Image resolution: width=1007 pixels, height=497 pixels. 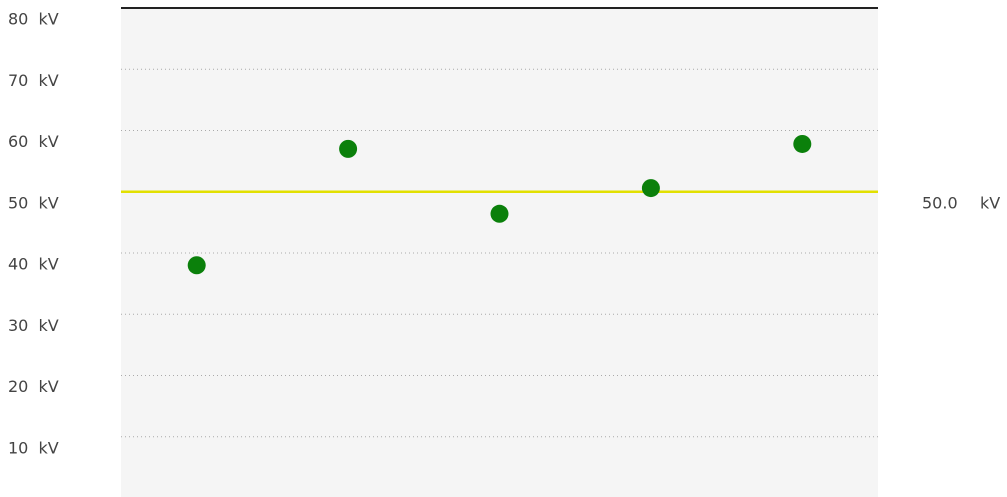 I want to click on y-tick-label: 10 kV, so click(x=33, y=447).